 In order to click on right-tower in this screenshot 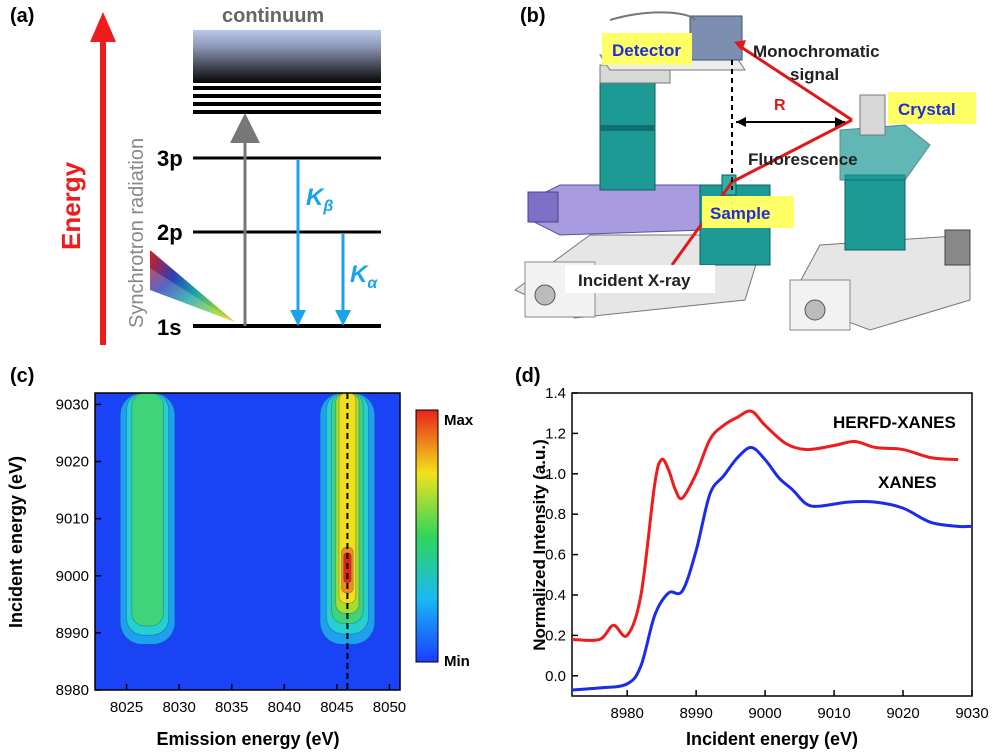, I will do `click(875, 212)`.